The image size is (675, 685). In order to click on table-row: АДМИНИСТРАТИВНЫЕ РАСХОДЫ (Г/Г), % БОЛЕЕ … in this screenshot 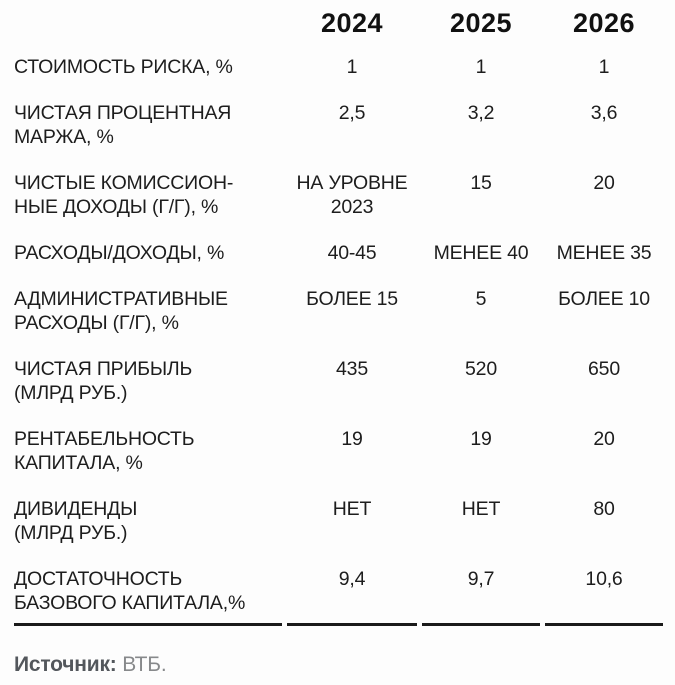, I will do `click(338, 311)`.